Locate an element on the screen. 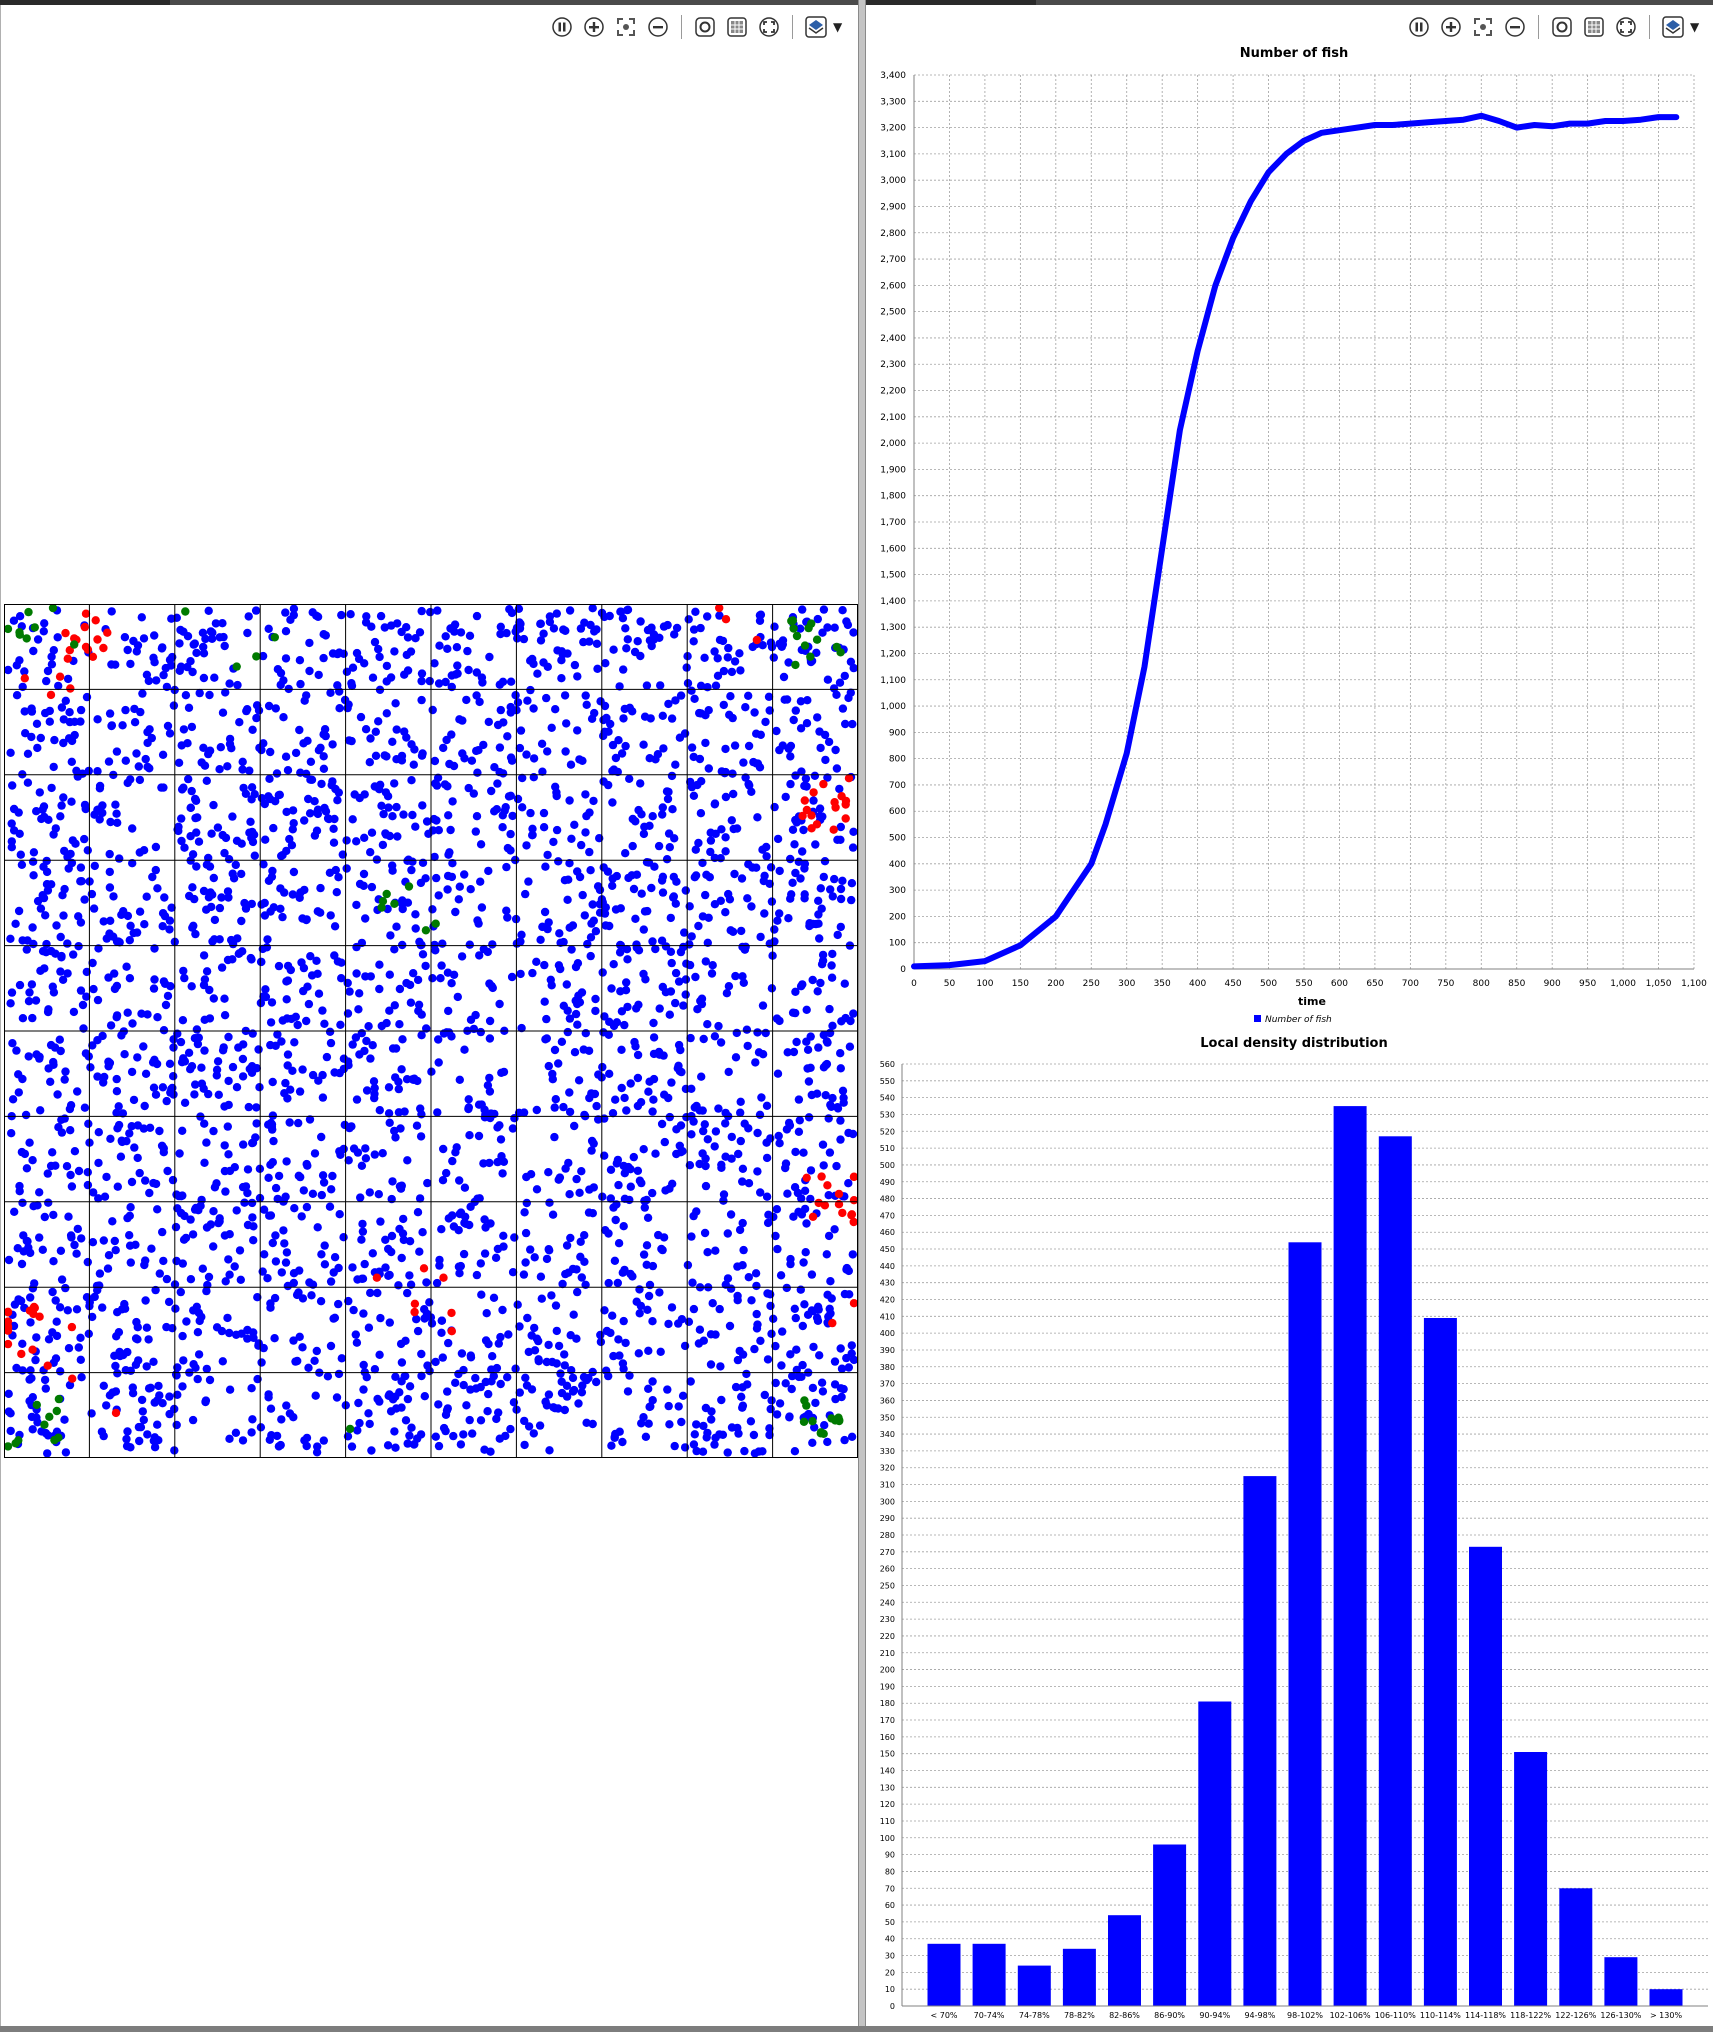 The image size is (1713, 2032). panel-splitter is located at coordinates (862, 1016).